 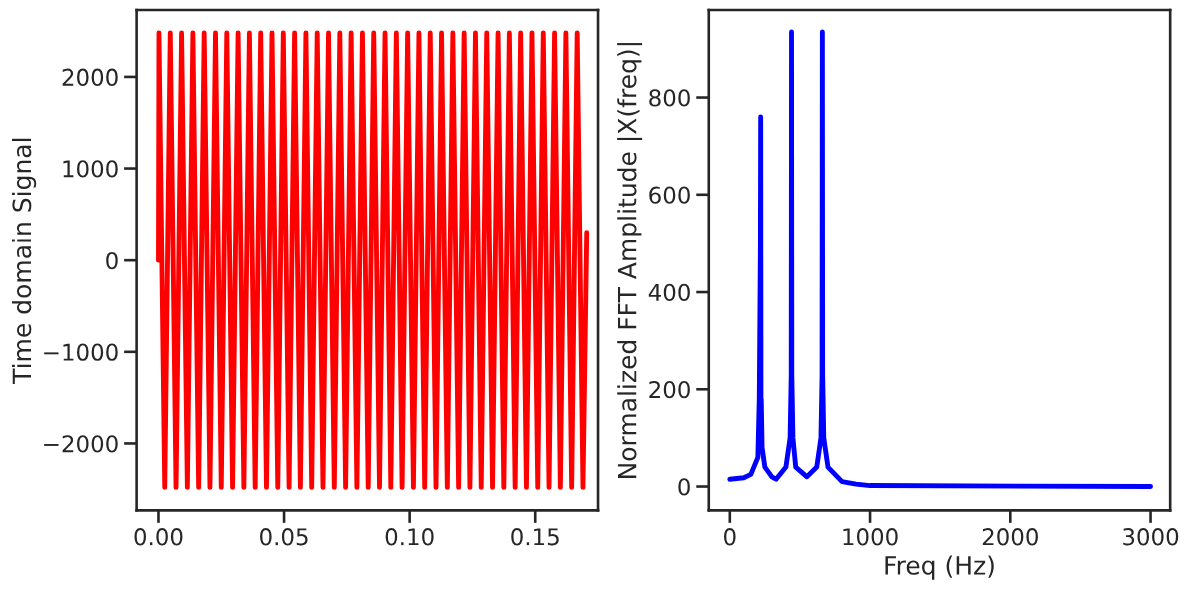 I want to click on y-axis-title: Time domain Signal, so click(x=24, y=261).